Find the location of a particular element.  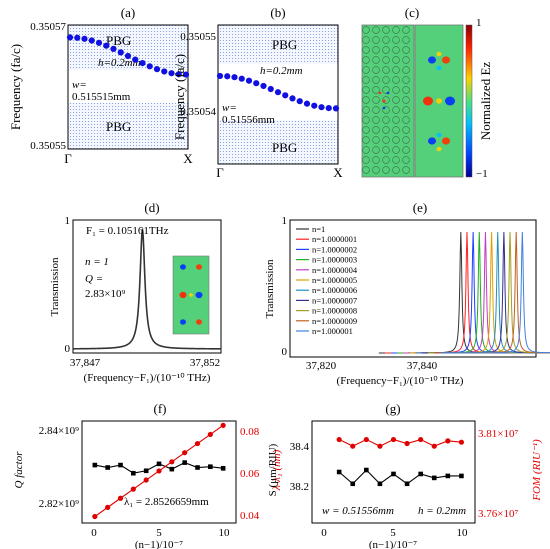

panel-a-pbg-bottom is located at coordinates (128, 126).